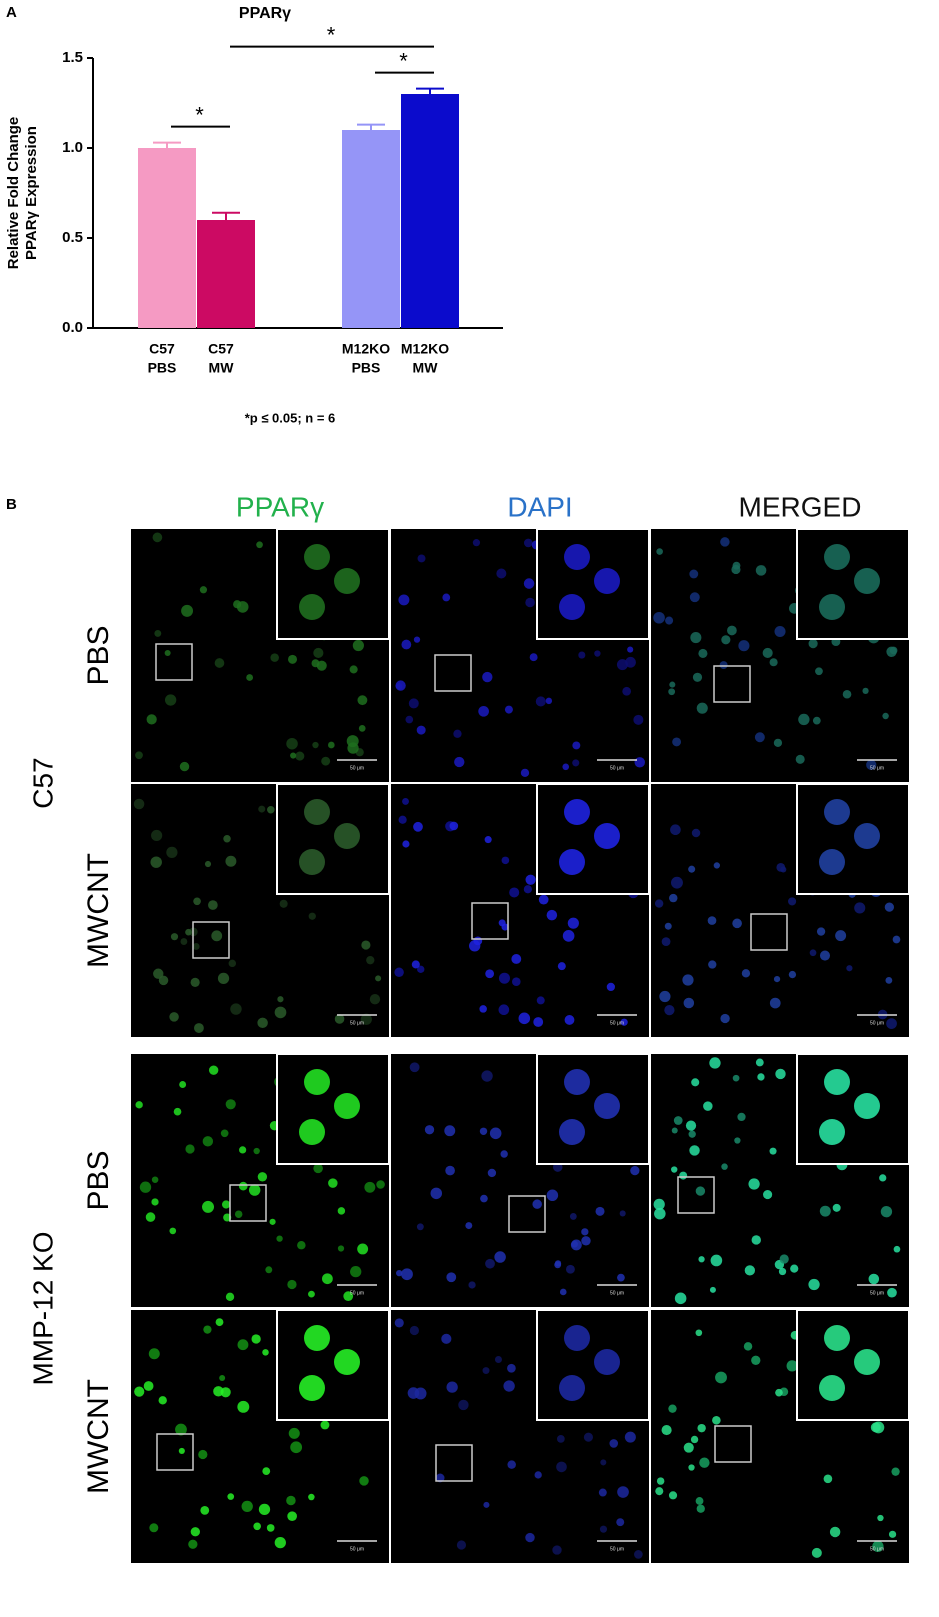 This screenshot has width=939, height=1617. Describe the element at coordinates (11, 12) in the screenshot. I see `panel-label: A` at that location.